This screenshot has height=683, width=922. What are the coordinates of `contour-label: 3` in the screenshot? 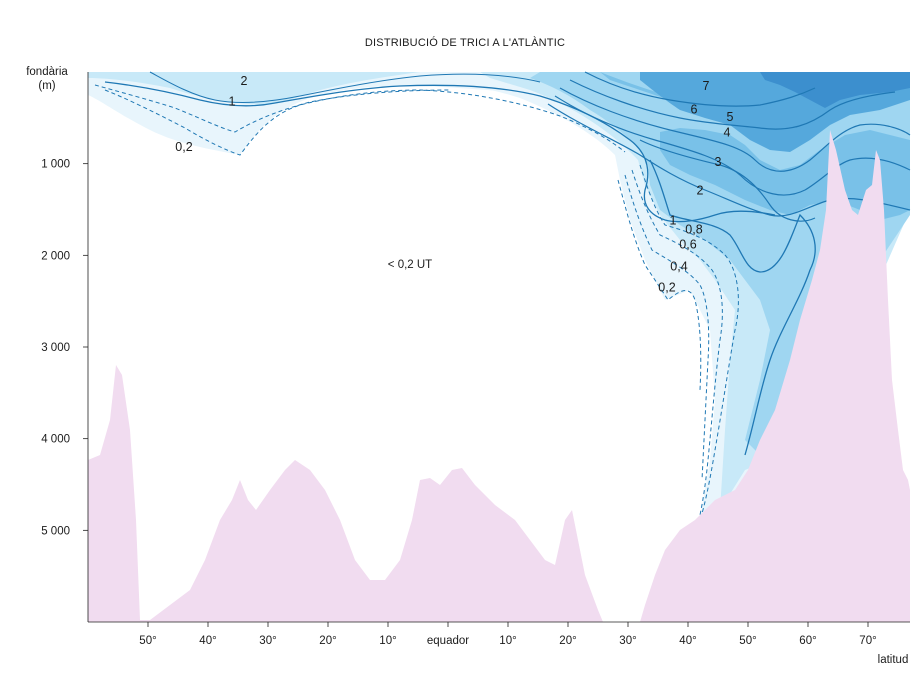 It's located at (718, 162).